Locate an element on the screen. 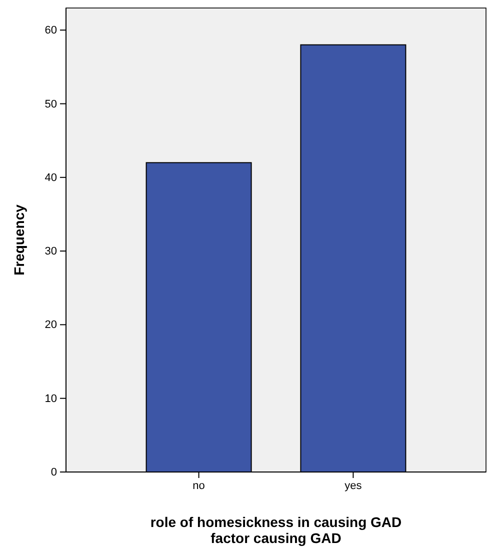 This screenshot has height=559, width=495. y-tick-label: 40 is located at coordinates (50, 178).